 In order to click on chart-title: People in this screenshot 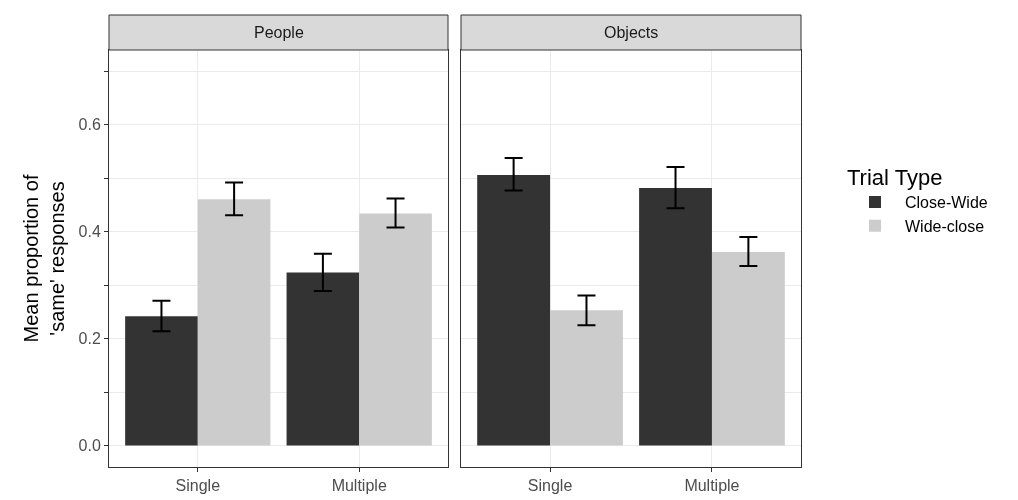, I will do `click(279, 32)`.